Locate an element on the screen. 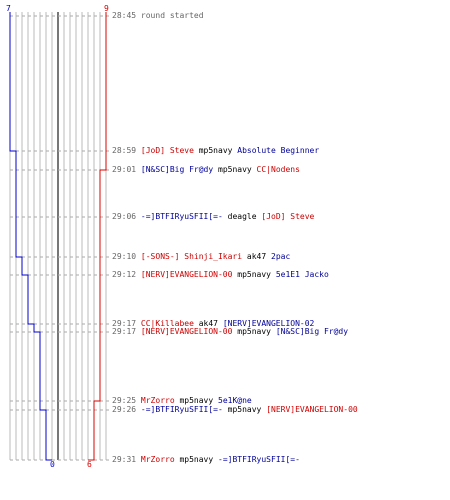 The height and width of the screenshot is (500, 450). blue-start-score: 7 is located at coordinates (8, 8).